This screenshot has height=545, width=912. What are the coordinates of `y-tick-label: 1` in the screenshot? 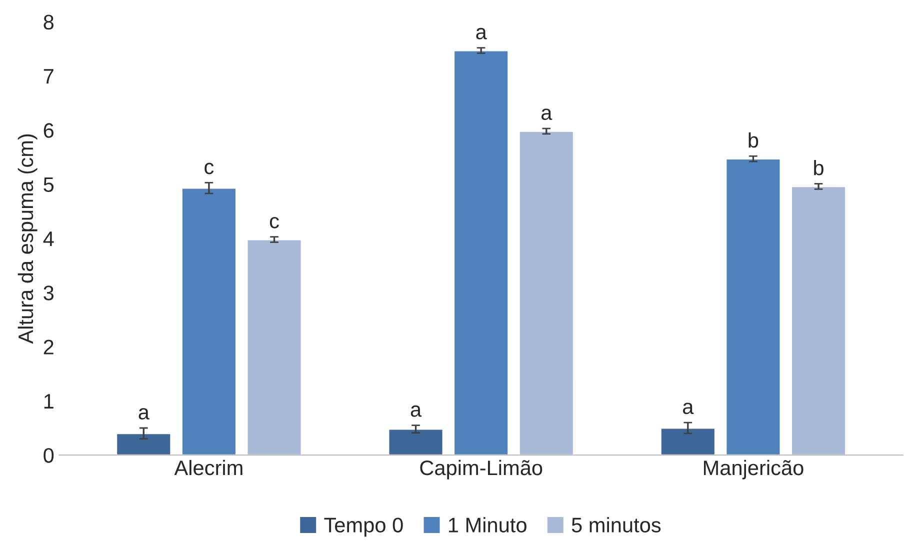 It's located at (49, 401).